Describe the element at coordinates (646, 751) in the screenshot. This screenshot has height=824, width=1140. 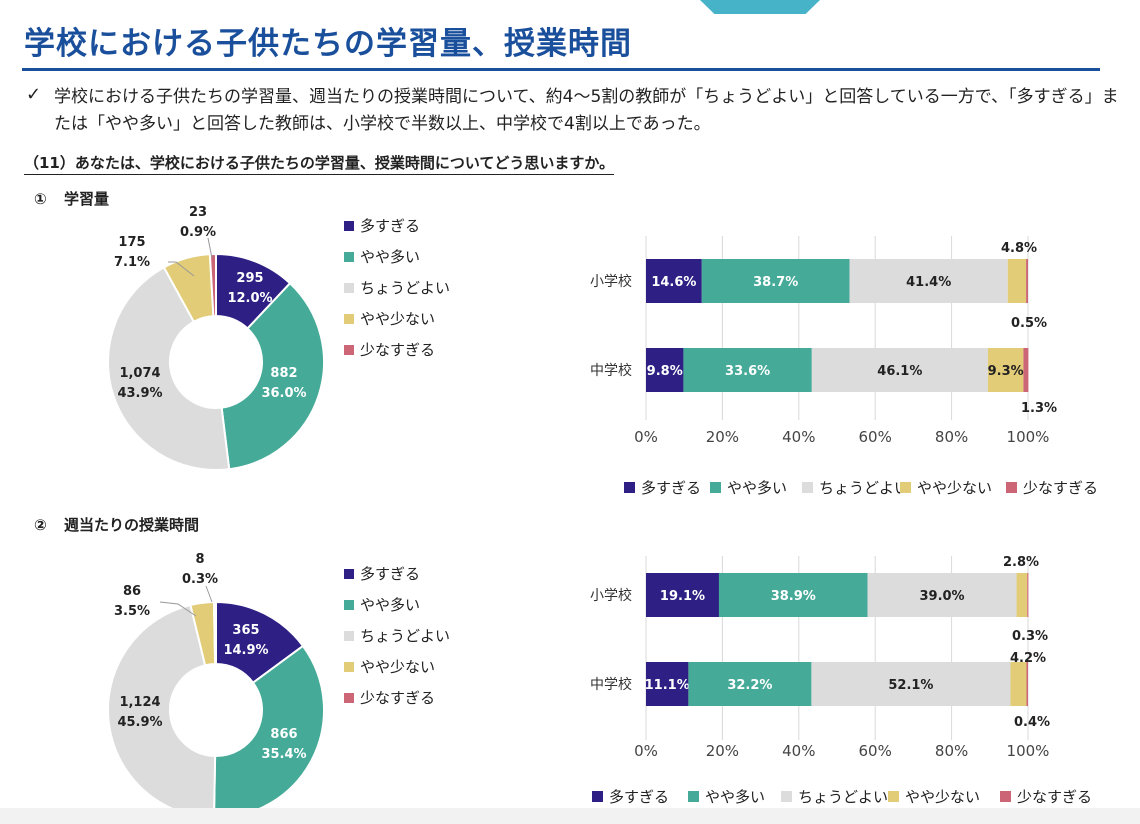
I see `x-tick-label: 0%` at that location.